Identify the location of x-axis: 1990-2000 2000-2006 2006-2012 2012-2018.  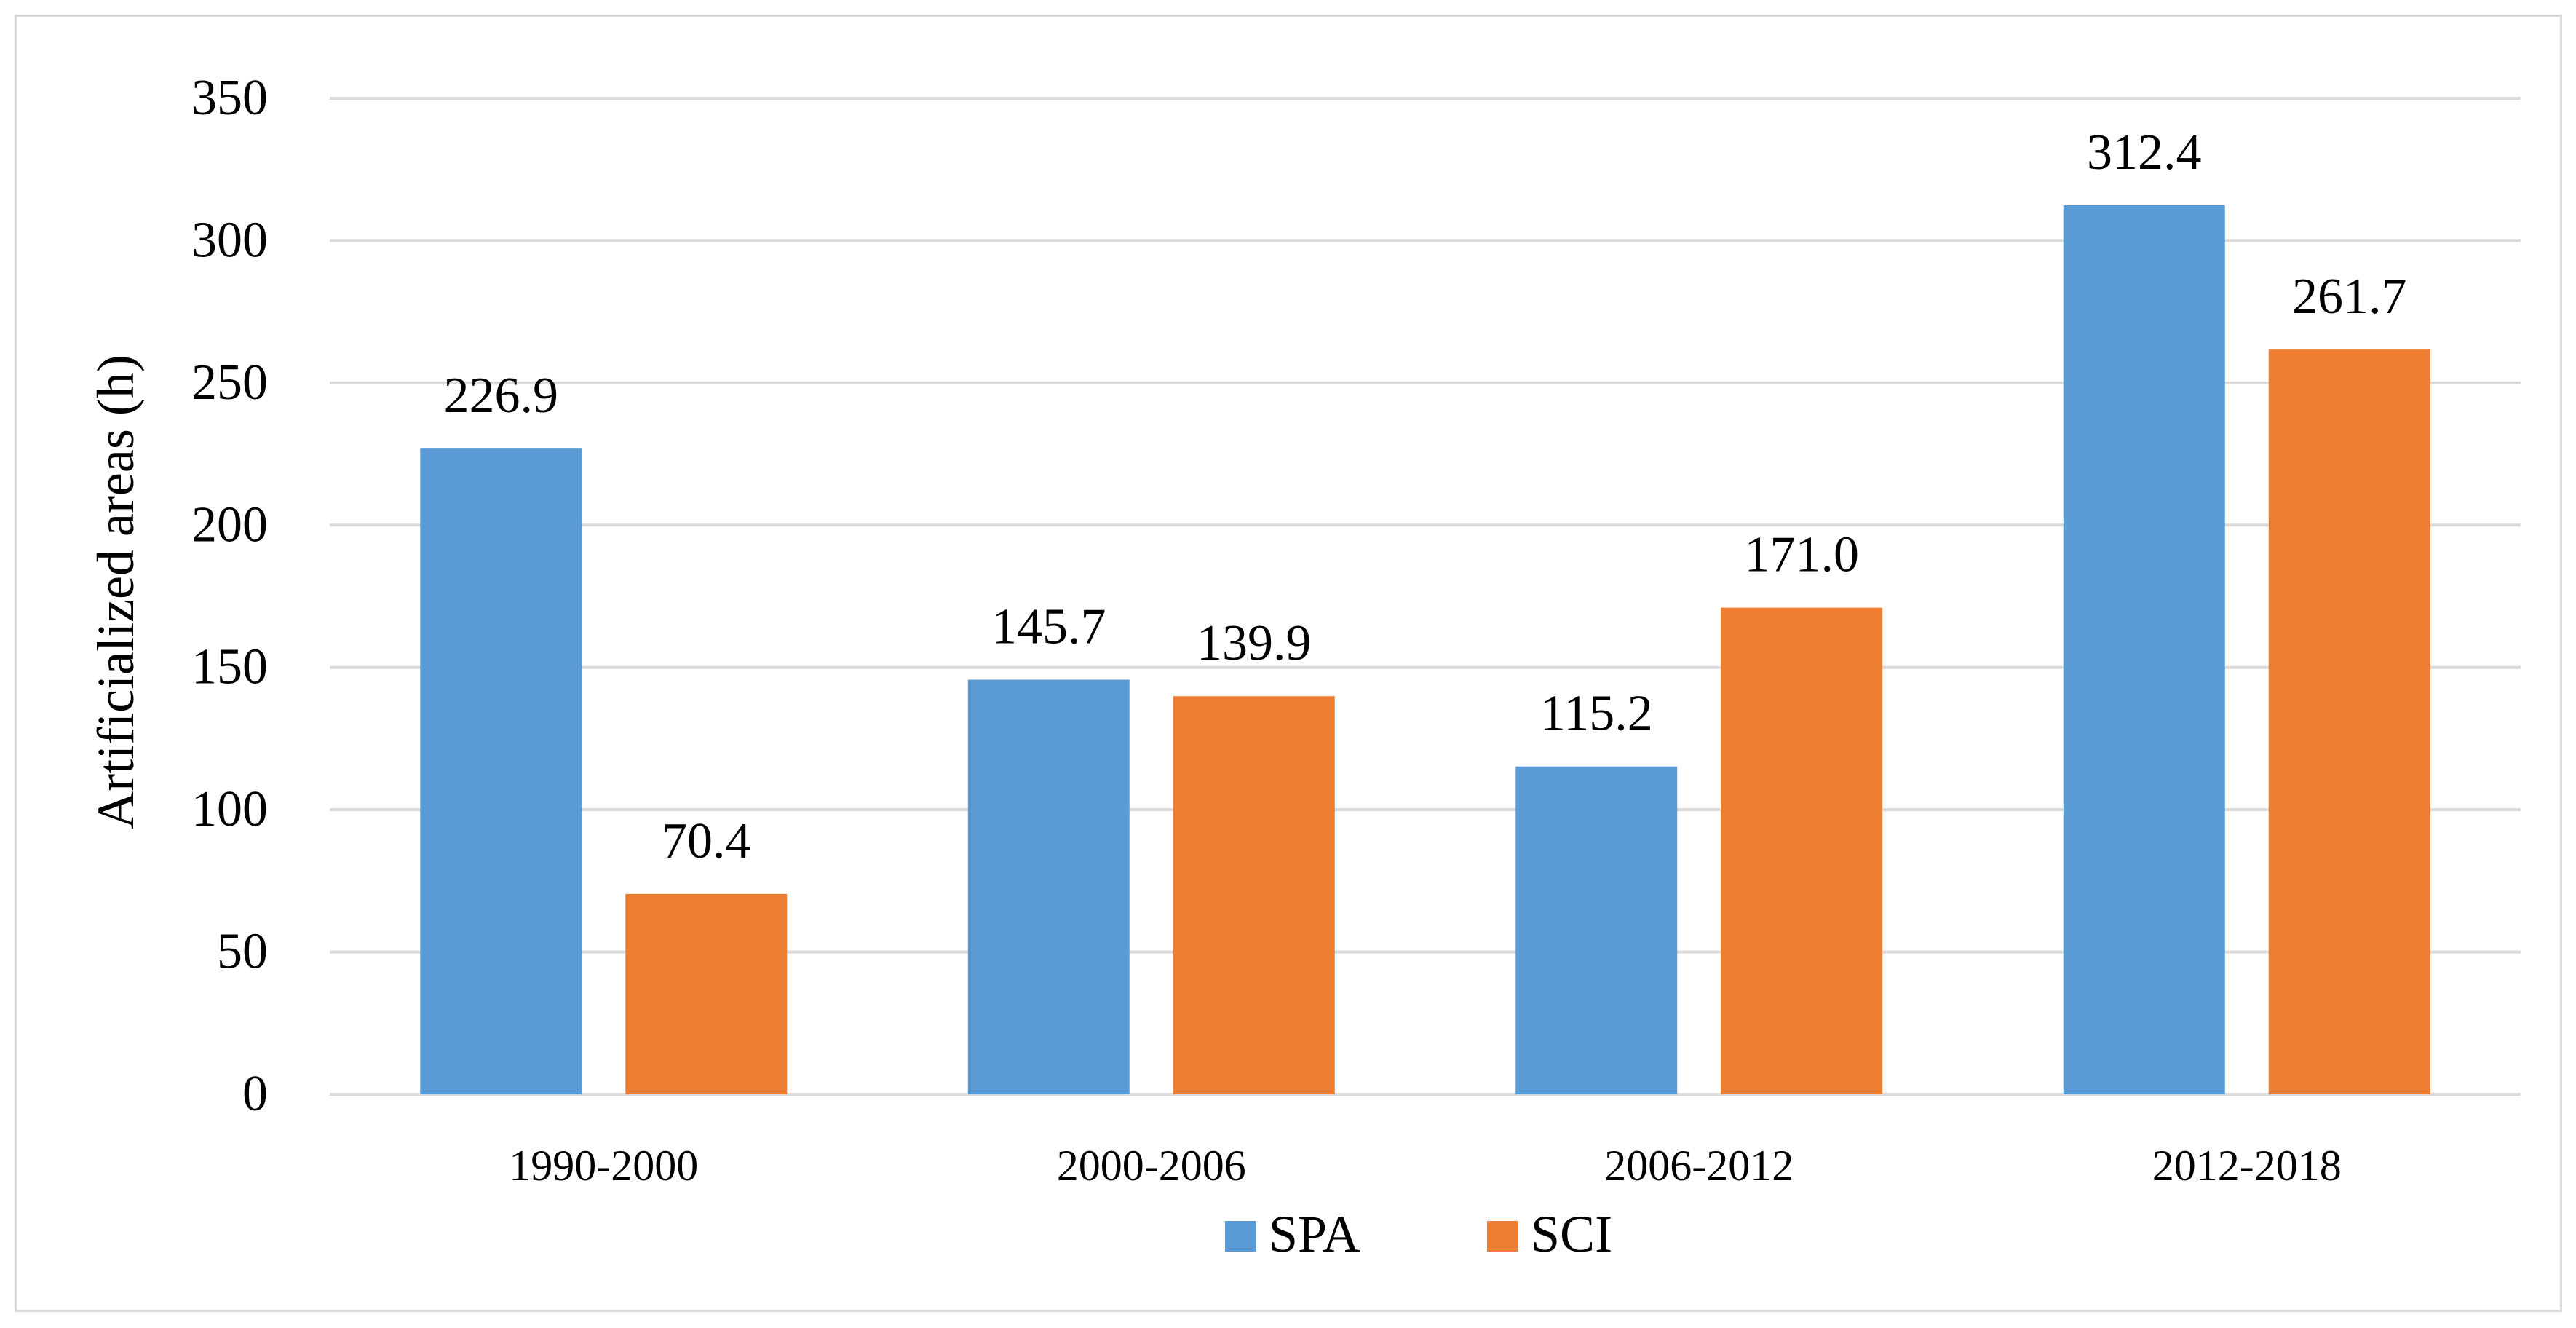
(1425, 1166).